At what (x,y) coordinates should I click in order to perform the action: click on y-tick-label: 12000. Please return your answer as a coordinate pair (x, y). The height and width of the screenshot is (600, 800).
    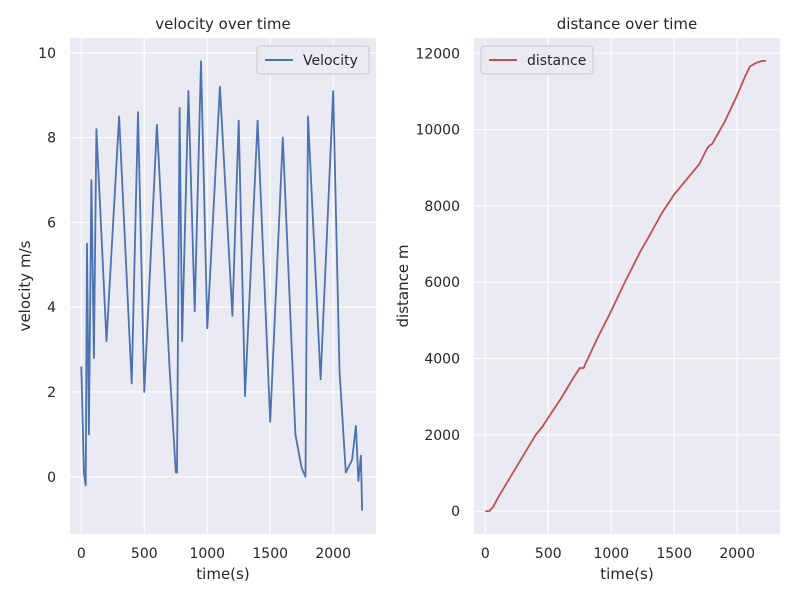
    Looking at the image, I should click on (437, 54).